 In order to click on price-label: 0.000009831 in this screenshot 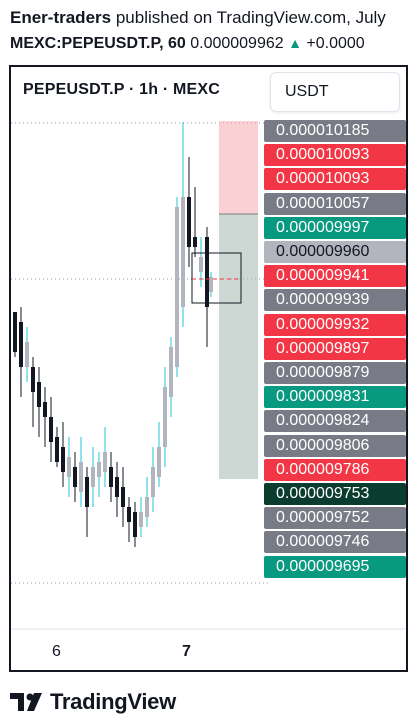, I will do `click(335, 397)`.